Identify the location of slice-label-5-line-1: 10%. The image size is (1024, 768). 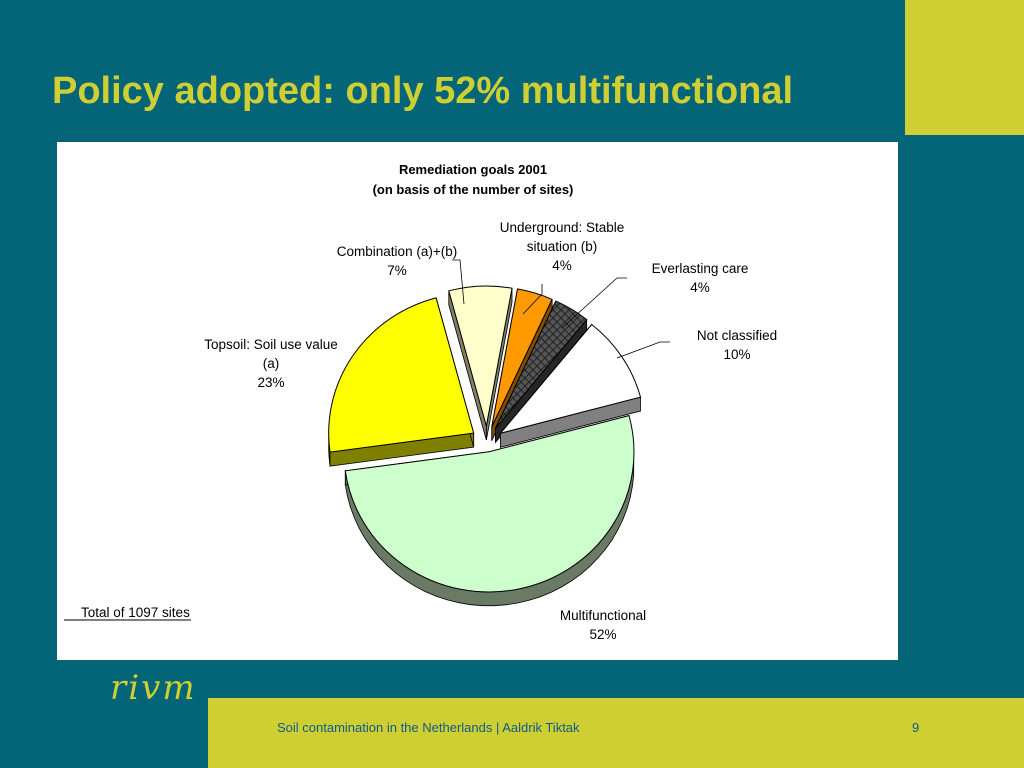
(736, 354).